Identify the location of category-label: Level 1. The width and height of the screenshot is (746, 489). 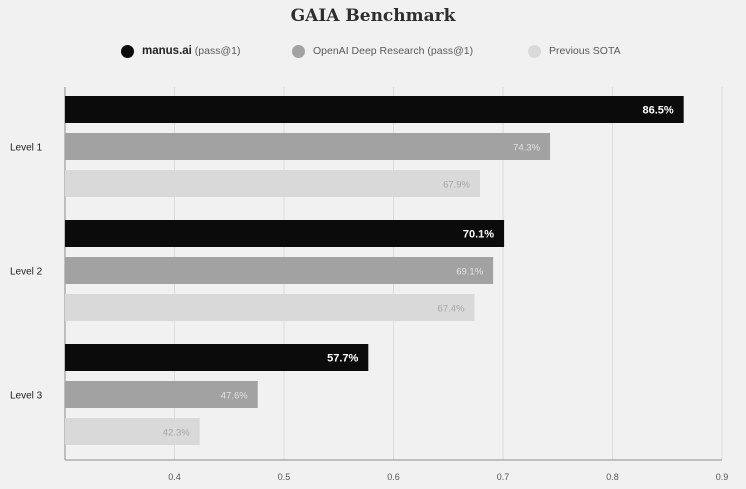
(26, 148).